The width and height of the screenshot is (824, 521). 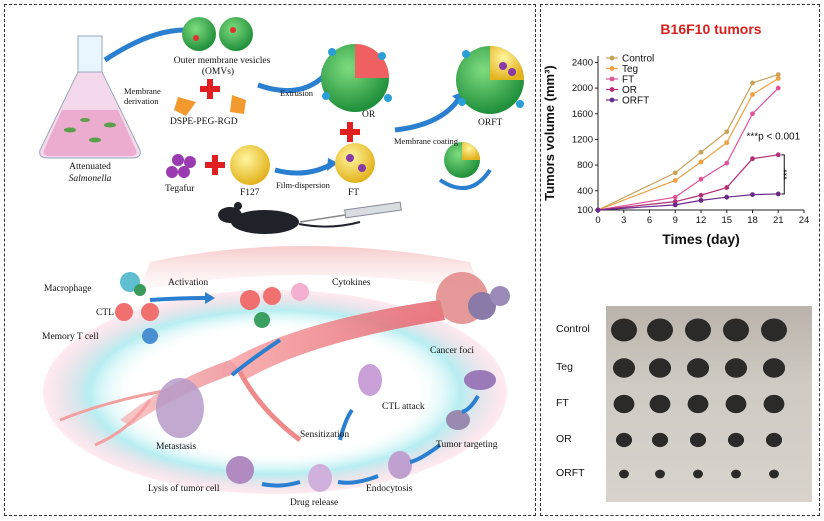 What do you see at coordinates (582, 62) in the screenshot?
I see `y-tick-label: 2400` at bounding box center [582, 62].